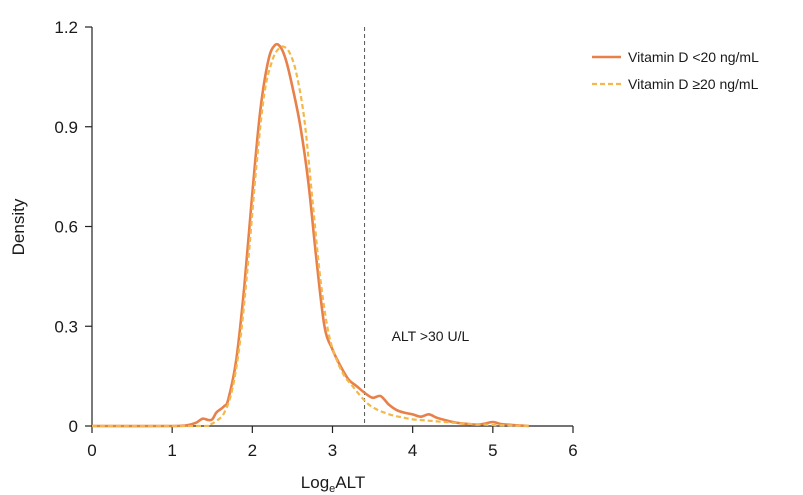 Image resolution: width=803 pixels, height=495 pixels. Describe the element at coordinates (431, 336) in the screenshot. I see `reference-line-label: ALT >30 U/L` at that location.